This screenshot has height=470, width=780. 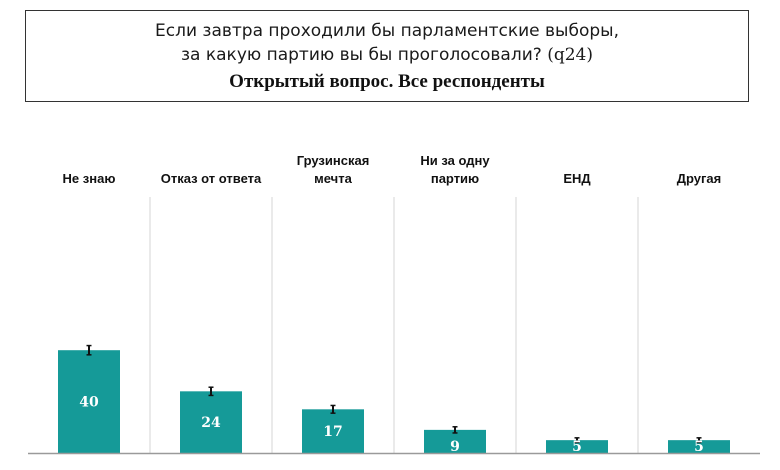 I want to click on category-label: Не знаю, so click(x=89, y=178).